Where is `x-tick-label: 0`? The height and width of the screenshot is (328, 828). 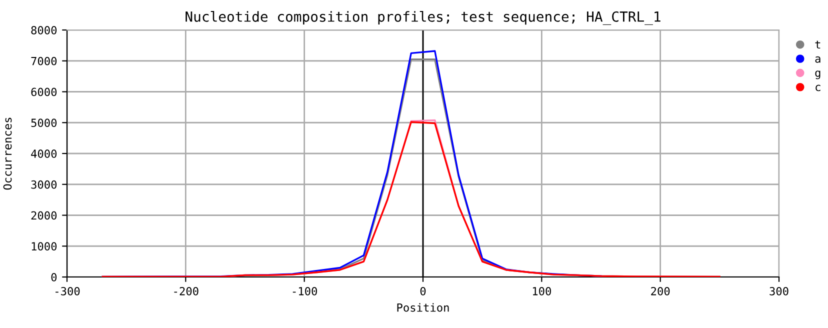 x-tick-label: 0 is located at coordinates (423, 291).